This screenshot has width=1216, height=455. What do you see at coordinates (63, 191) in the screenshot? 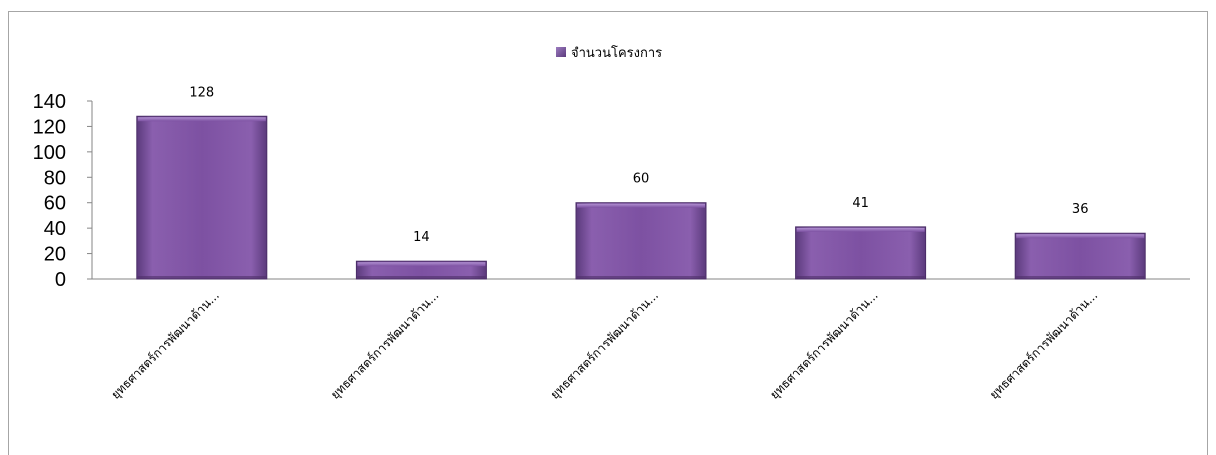
I see `y-axis: 0 20 40 60 80 100 120 140` at bounding box center [63, 191].